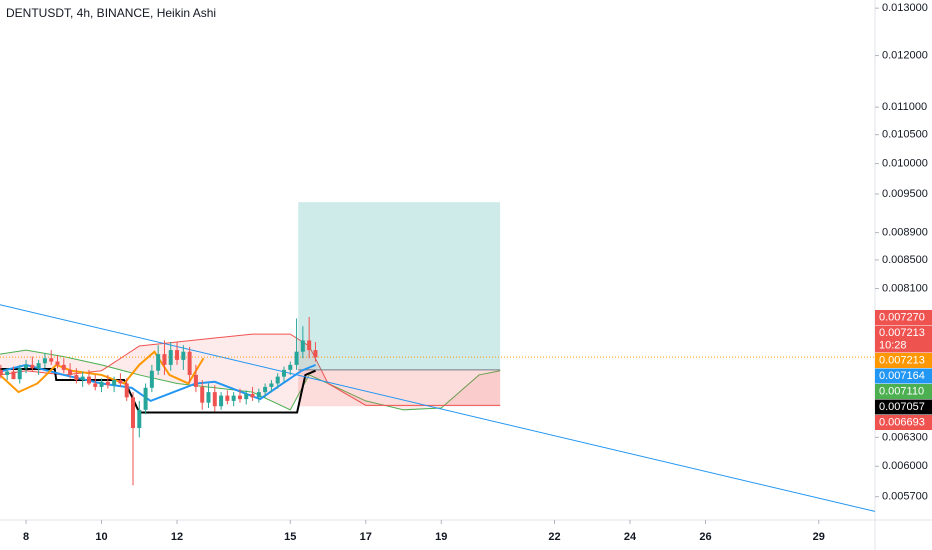 The height and width of the screenshot is (550, 932). I want to click on x-tick-label: 10, so click(101, 537).